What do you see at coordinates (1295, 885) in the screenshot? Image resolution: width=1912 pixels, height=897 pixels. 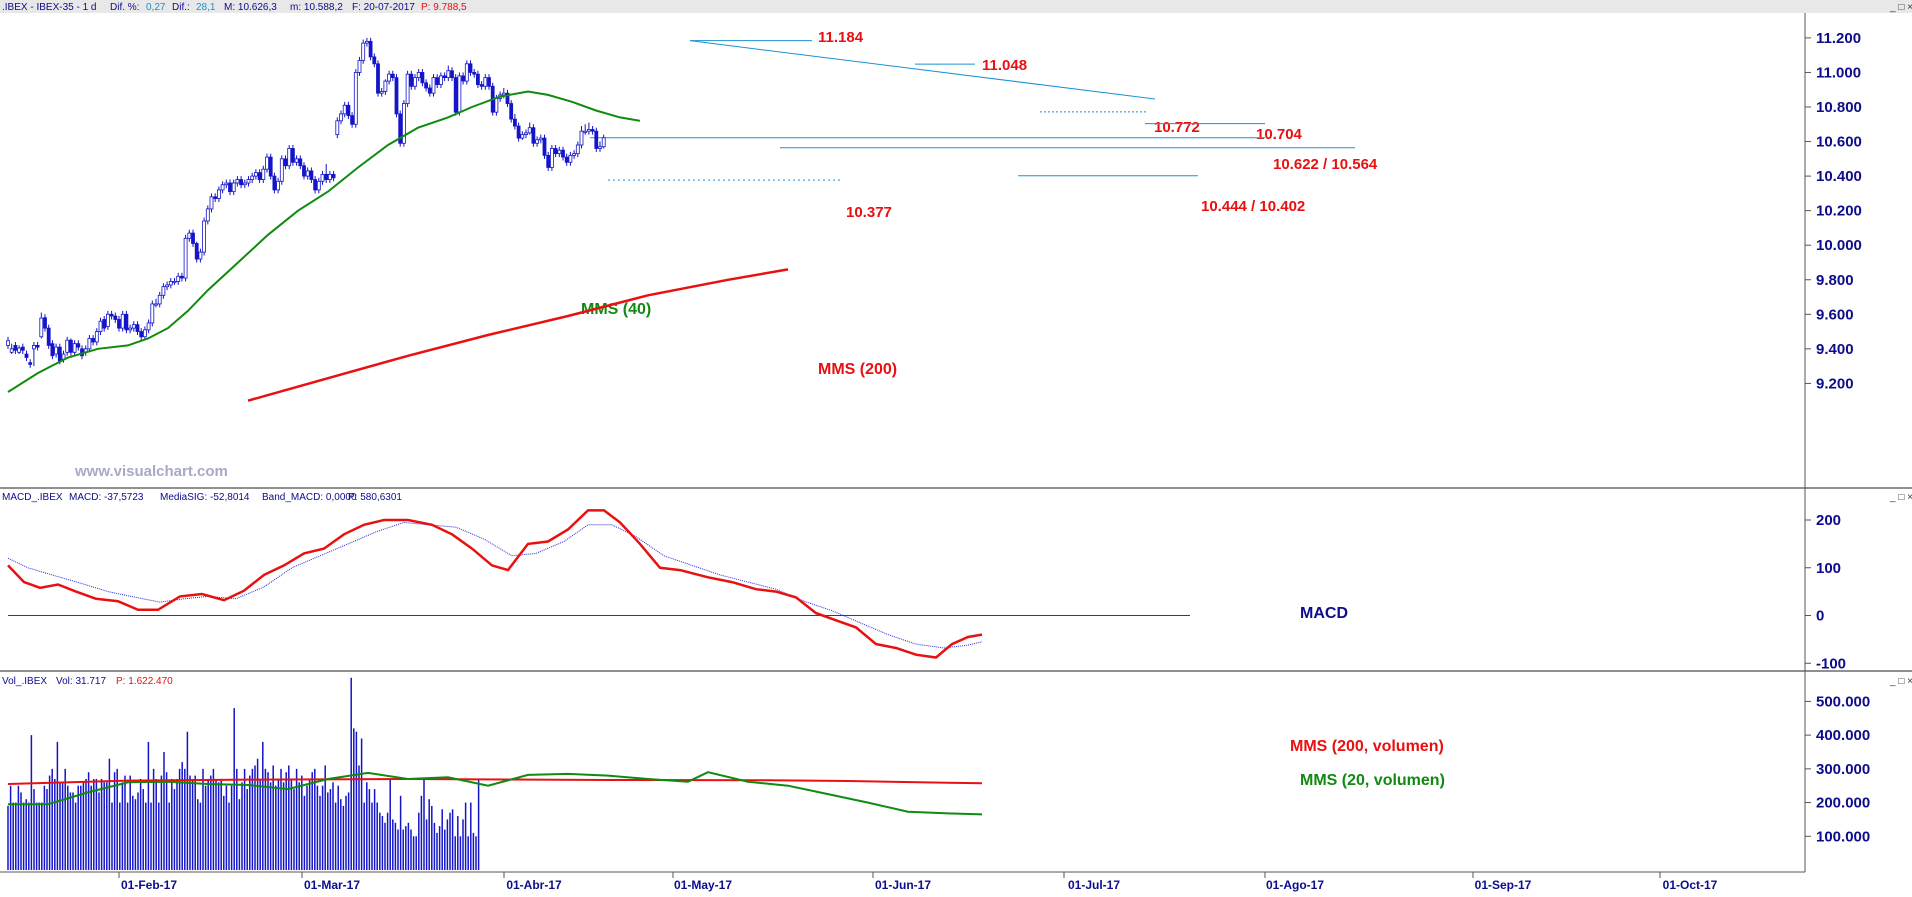 I see `x-tick-label: 01-Ago-17` at bounding box center [1295, 885].